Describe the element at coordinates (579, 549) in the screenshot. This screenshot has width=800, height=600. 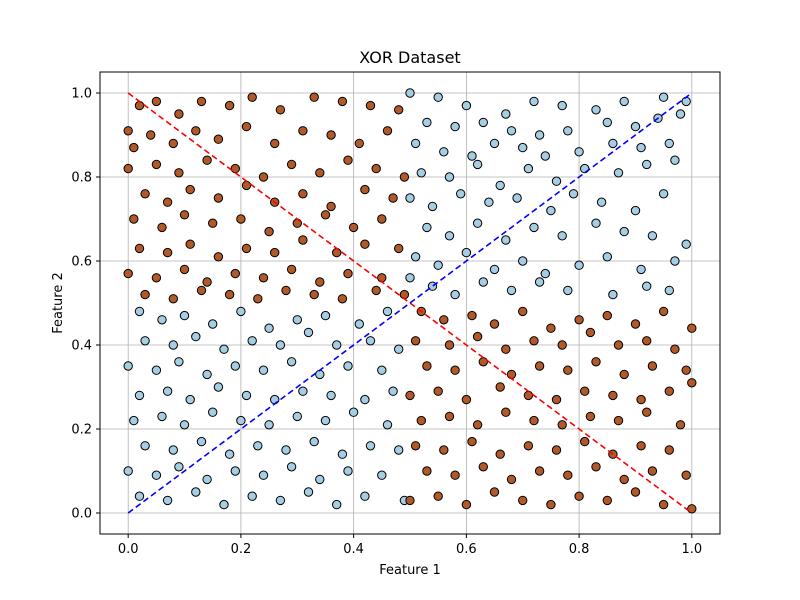
I see `x-tick-label: 0.8` at that location.